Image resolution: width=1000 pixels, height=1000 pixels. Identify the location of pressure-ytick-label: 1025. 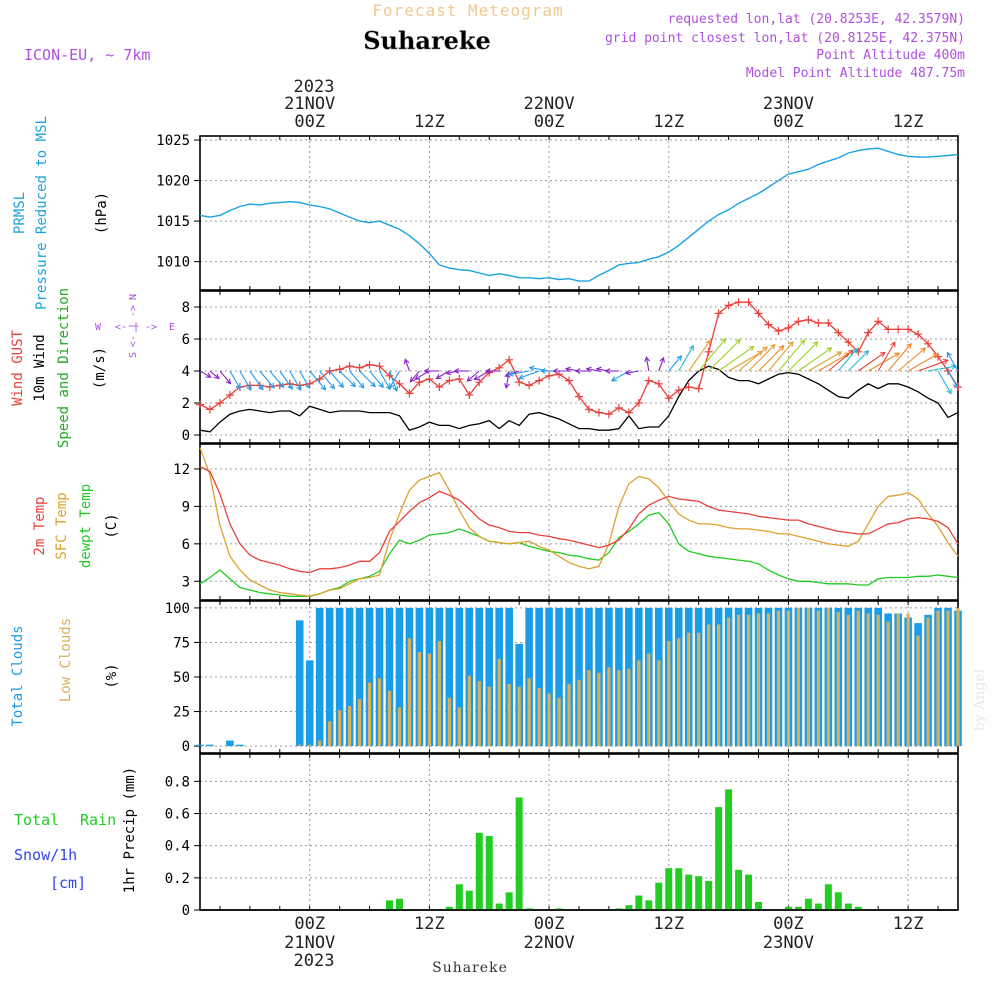
(173, 141).